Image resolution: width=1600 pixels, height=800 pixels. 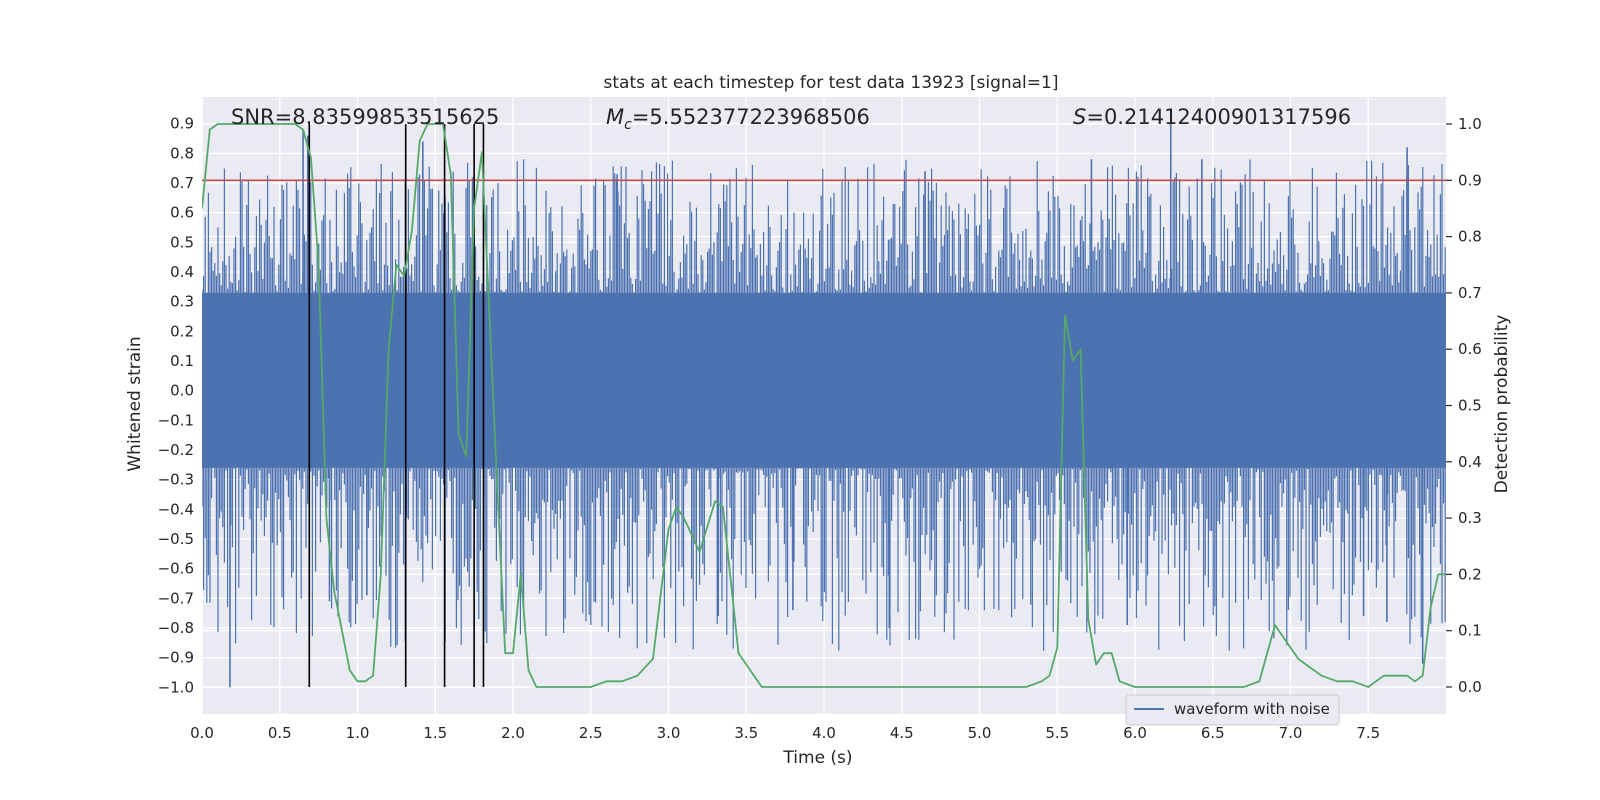 I want to click on snr-annotation: SNR=8.83599853515625, so click(x=365, y=117).